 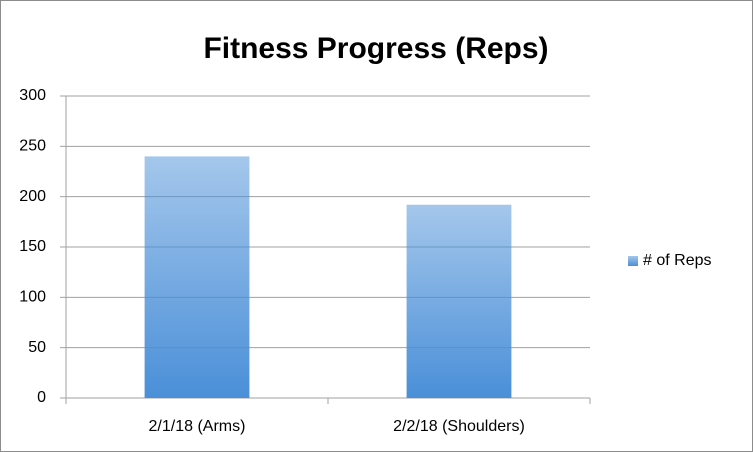 What do you see at coordinates (375, 48) in the screenshot?
I see `chart-title: Fitness Progress (Reps)` at bounding box center [375, 48].